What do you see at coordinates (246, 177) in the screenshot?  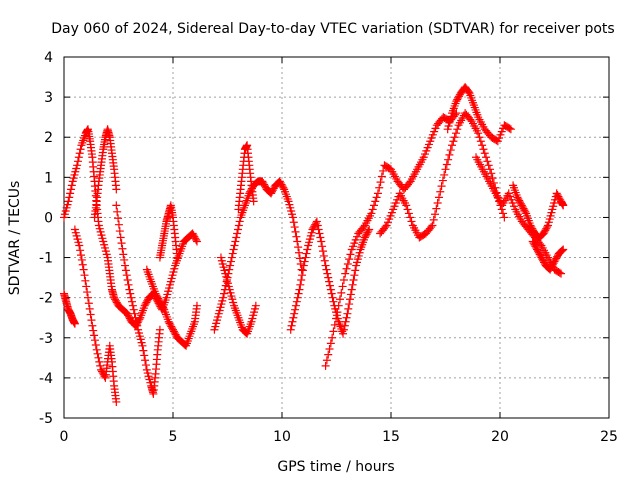 I see `series-j` at bounding box center [246, 177].